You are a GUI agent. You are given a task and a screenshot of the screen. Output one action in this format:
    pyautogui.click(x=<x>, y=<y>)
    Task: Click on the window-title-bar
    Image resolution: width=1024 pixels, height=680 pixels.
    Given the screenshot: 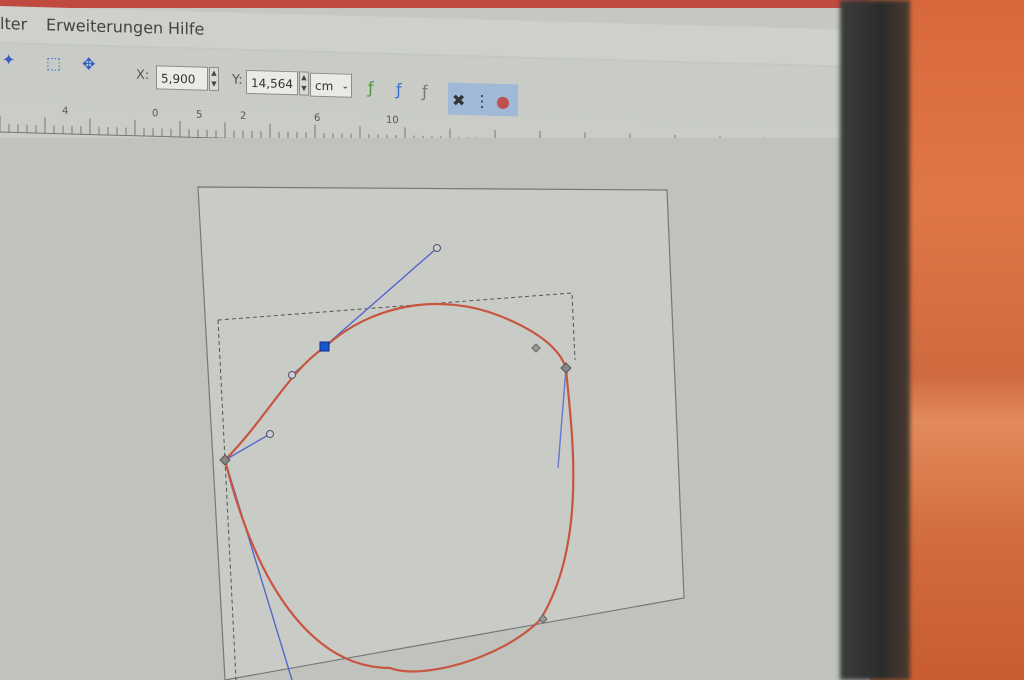 What is the action you would take?
    pyautogui.click(x=435, y=4)
    